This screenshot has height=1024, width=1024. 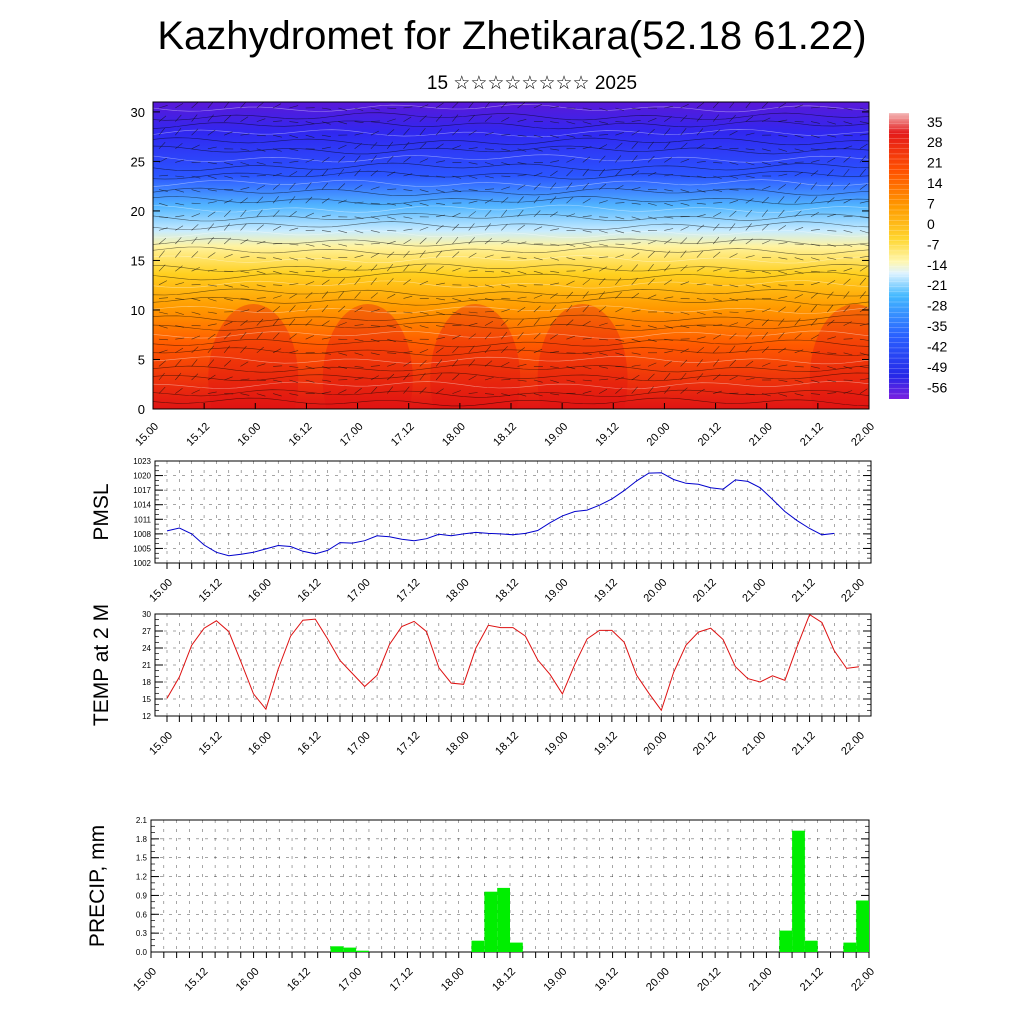 What do you see at coordinates (211, 744) in the screenshot?
I see `x-tick-label: 15.12` at bounding box center [211, 744].